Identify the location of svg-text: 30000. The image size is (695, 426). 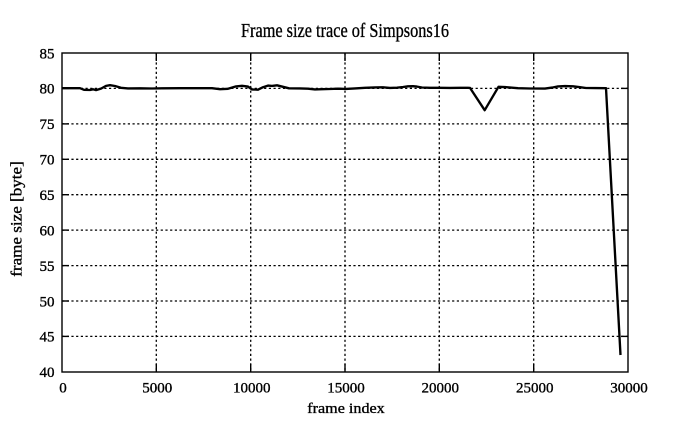
(629, 389).